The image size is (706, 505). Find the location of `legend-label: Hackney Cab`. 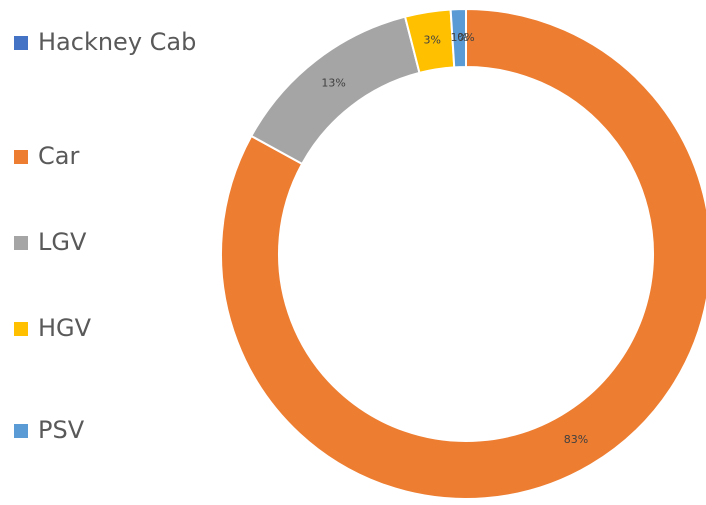

legend-label: Hackney Cab is located at coordinates (117, 42).